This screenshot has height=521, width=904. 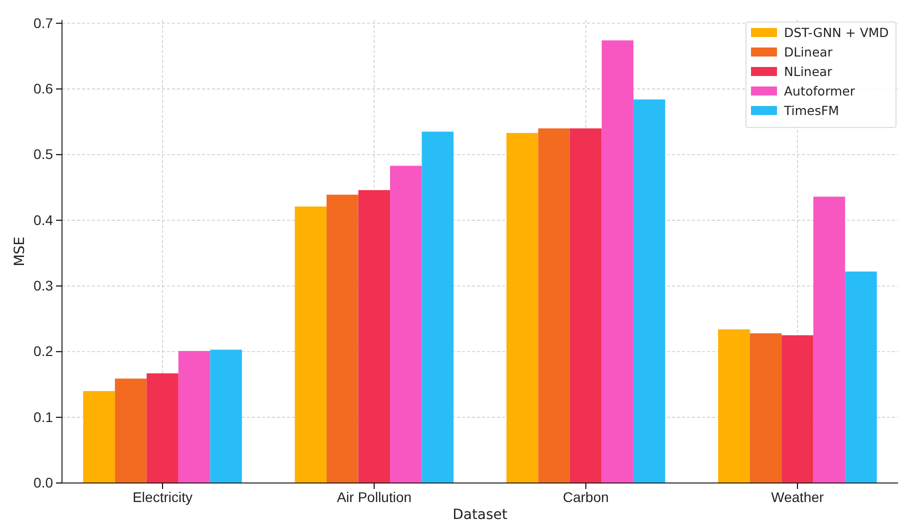 I want to click on legend-label: TimesFM, so click(x=811, y=110).